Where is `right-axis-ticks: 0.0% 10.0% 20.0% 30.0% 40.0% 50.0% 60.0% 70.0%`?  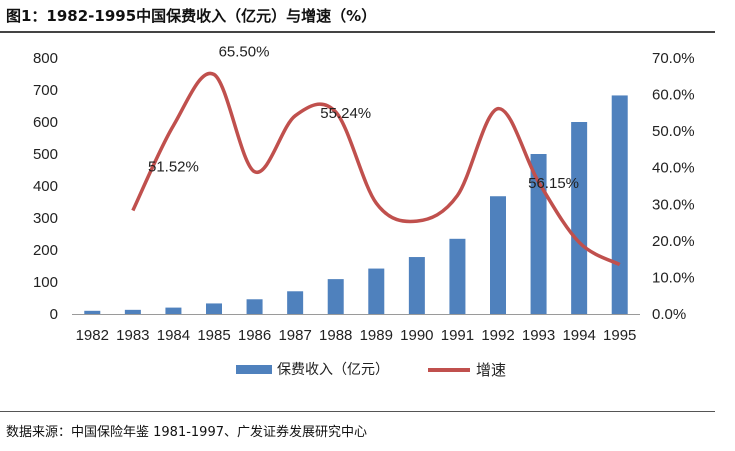 right-axis-ticks: 0.0% 10.0% 20.0% 30.0% 40.0% 50.0% 60.0% 70.0% is located at coordinates (673, 186).